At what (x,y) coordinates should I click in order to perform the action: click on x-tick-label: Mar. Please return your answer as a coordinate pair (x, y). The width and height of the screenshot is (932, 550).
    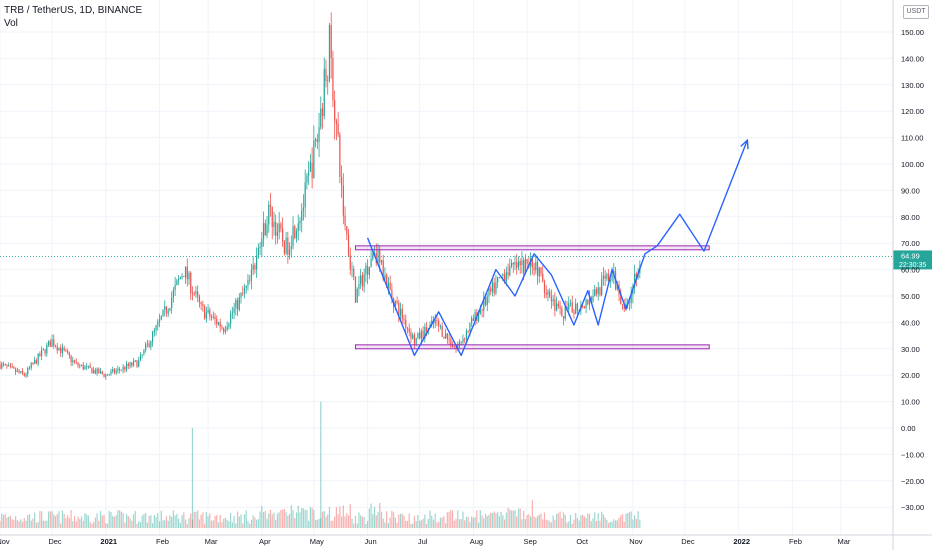
    Looking at the image, I should click on (211, 541).